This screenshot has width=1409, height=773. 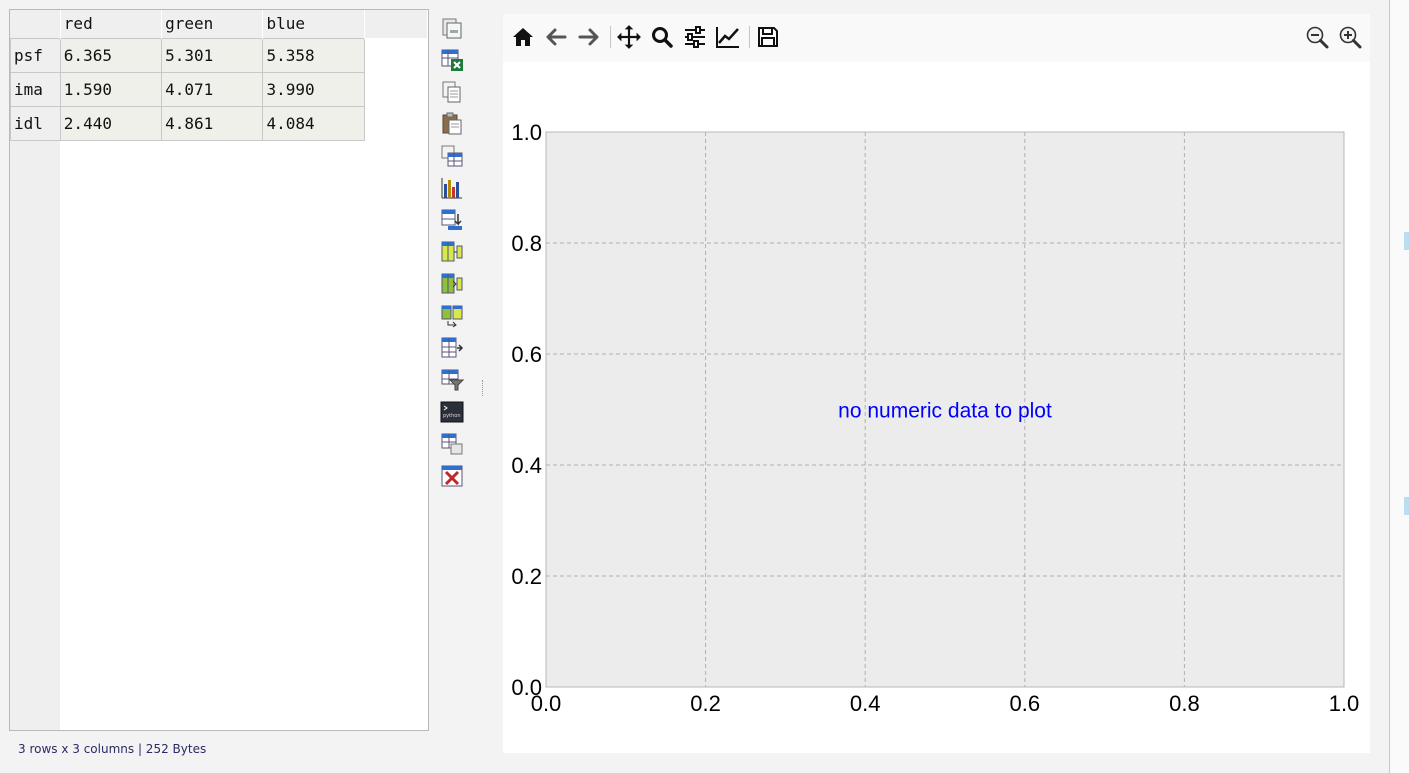 I want to click on status-bar-text: 3 rows x 3 columns | 252 Bytes, so click(x=112, y=749).